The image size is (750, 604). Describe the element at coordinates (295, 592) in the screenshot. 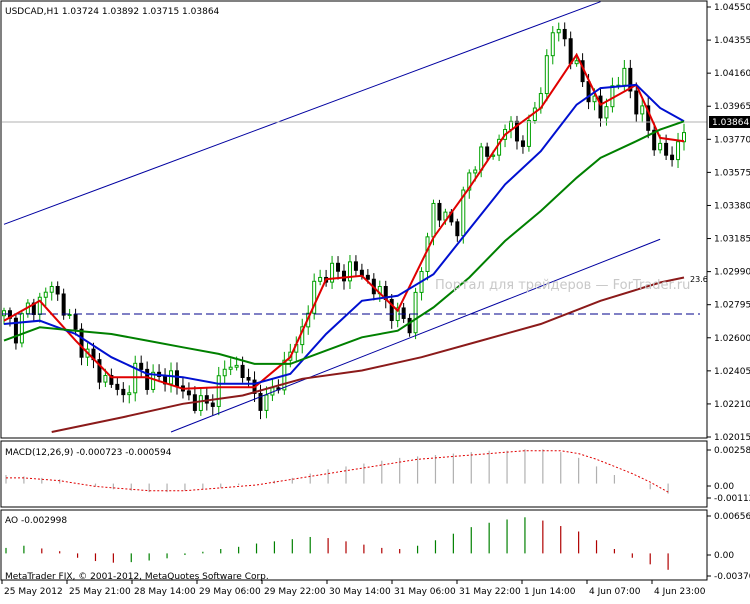

I see `time-tick-label: 29 May 22:00` at that location.